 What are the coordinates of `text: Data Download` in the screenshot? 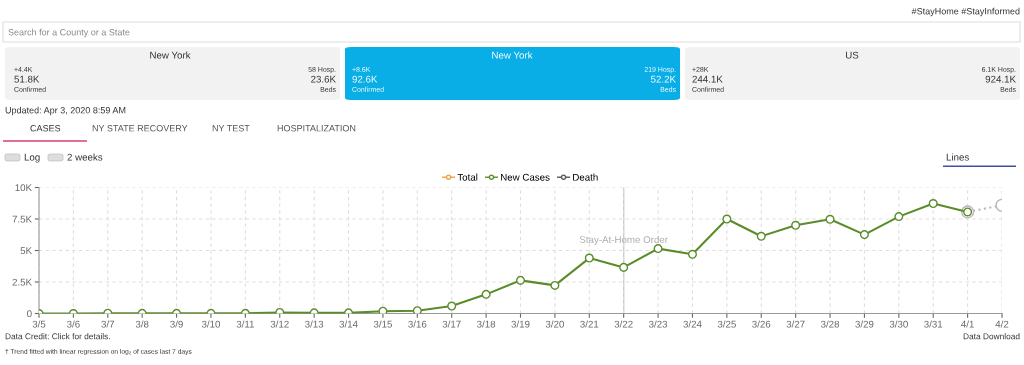 It's located at (991, 336).